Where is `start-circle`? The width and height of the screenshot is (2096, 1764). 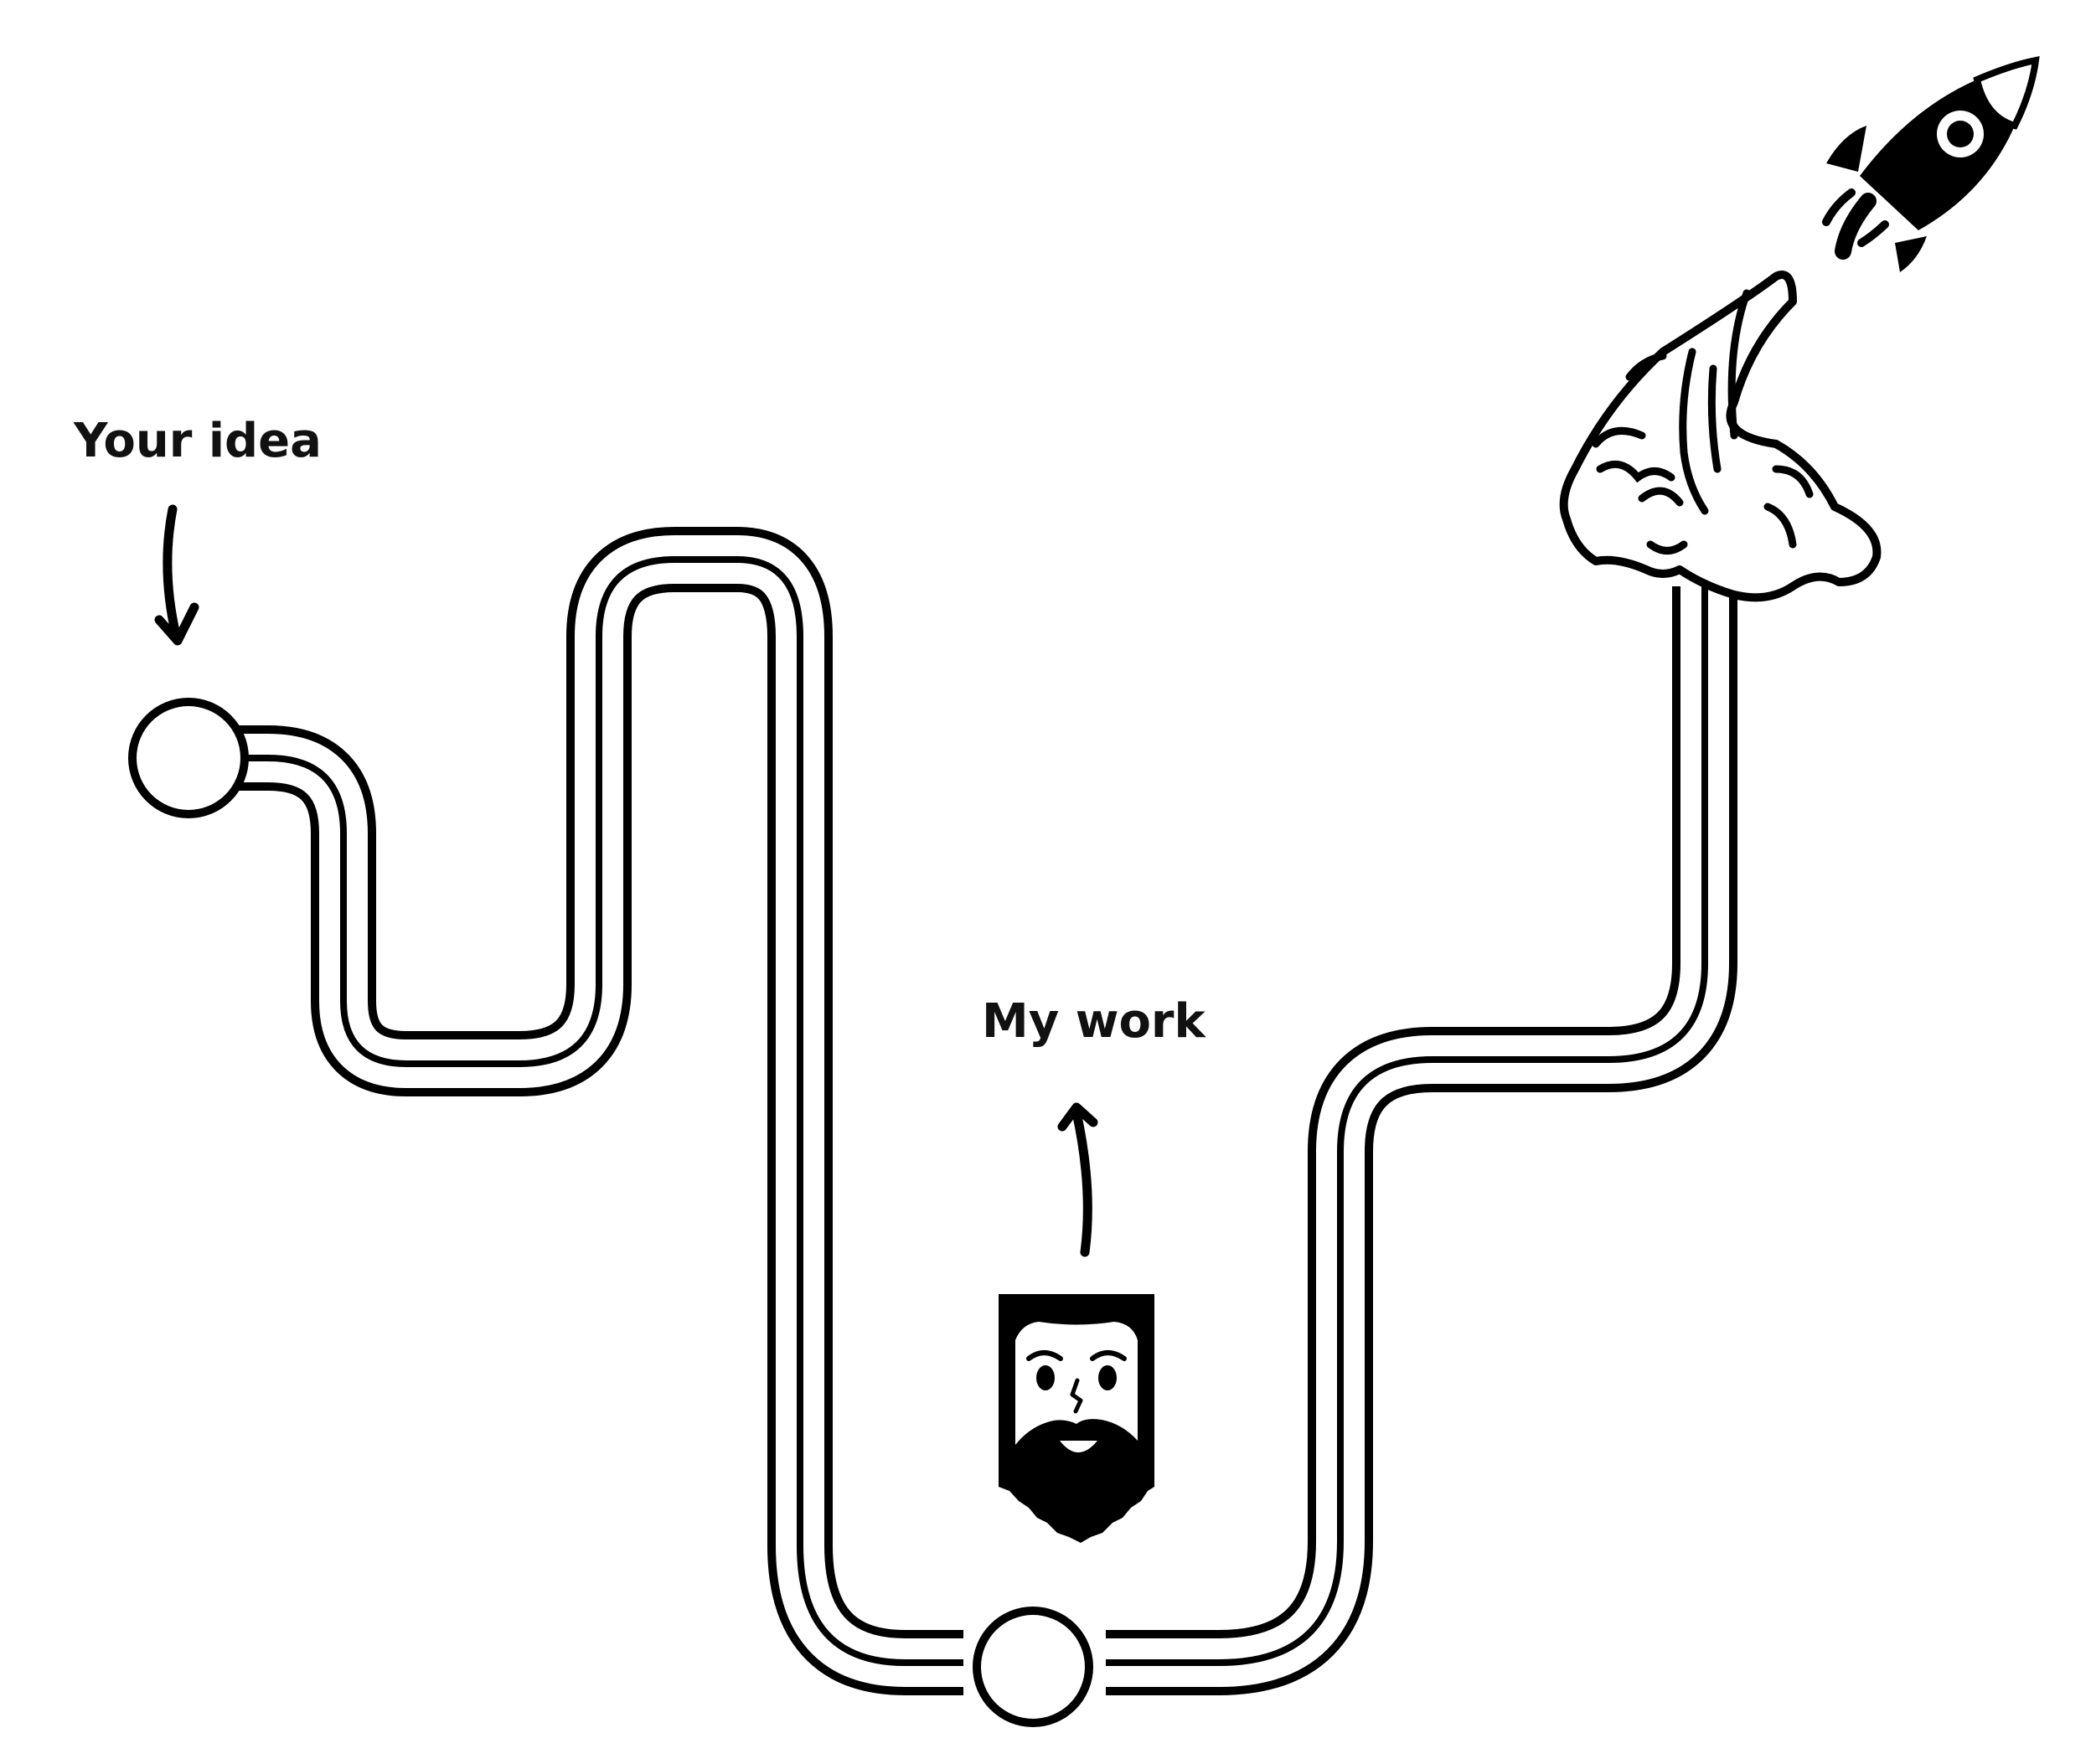 start-circle is located at coordinates (188, 758).